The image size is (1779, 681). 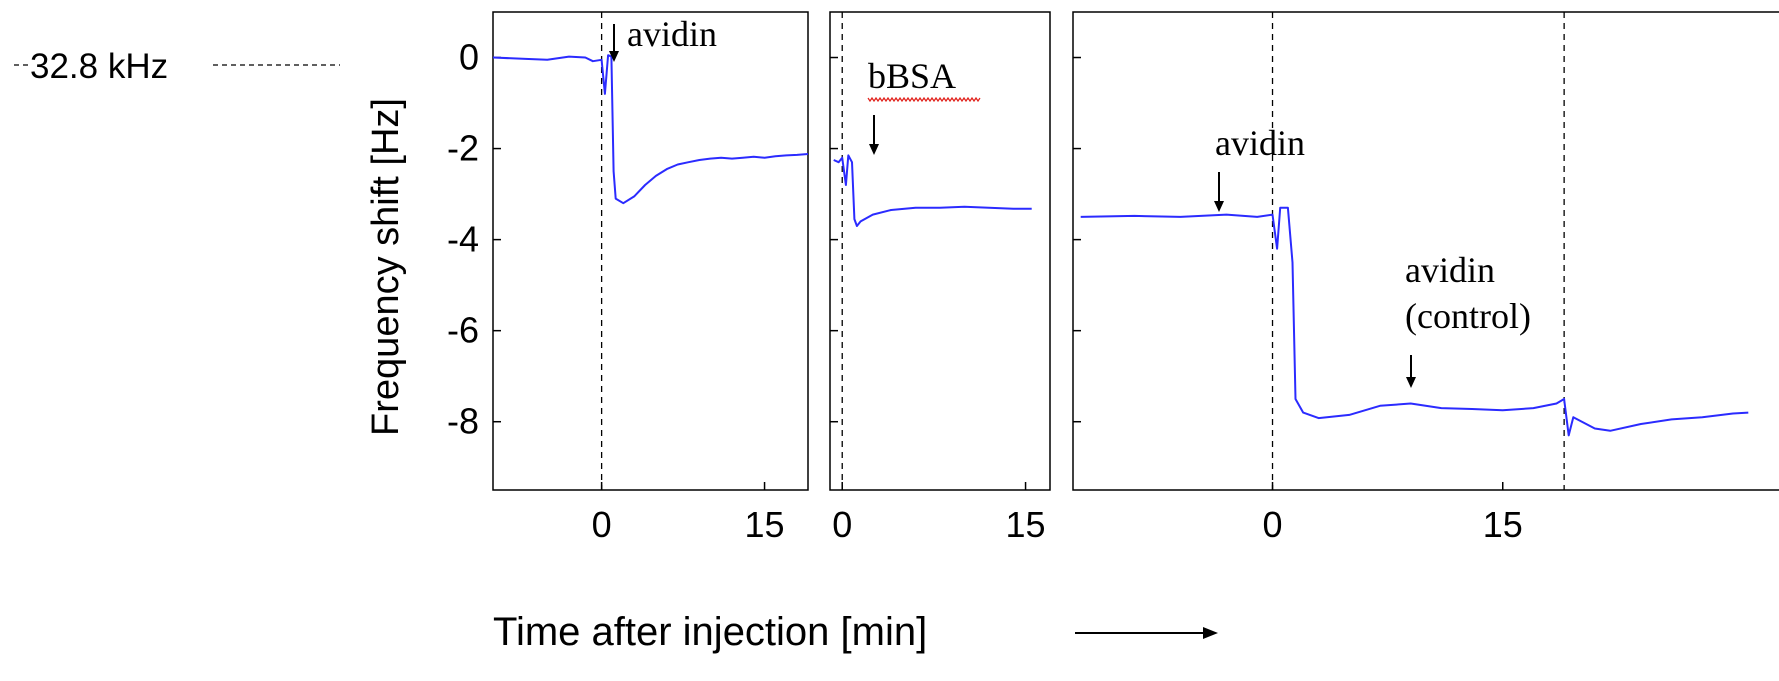 I want to click on spellcheck-squiggle, so click(x=924, y=99).